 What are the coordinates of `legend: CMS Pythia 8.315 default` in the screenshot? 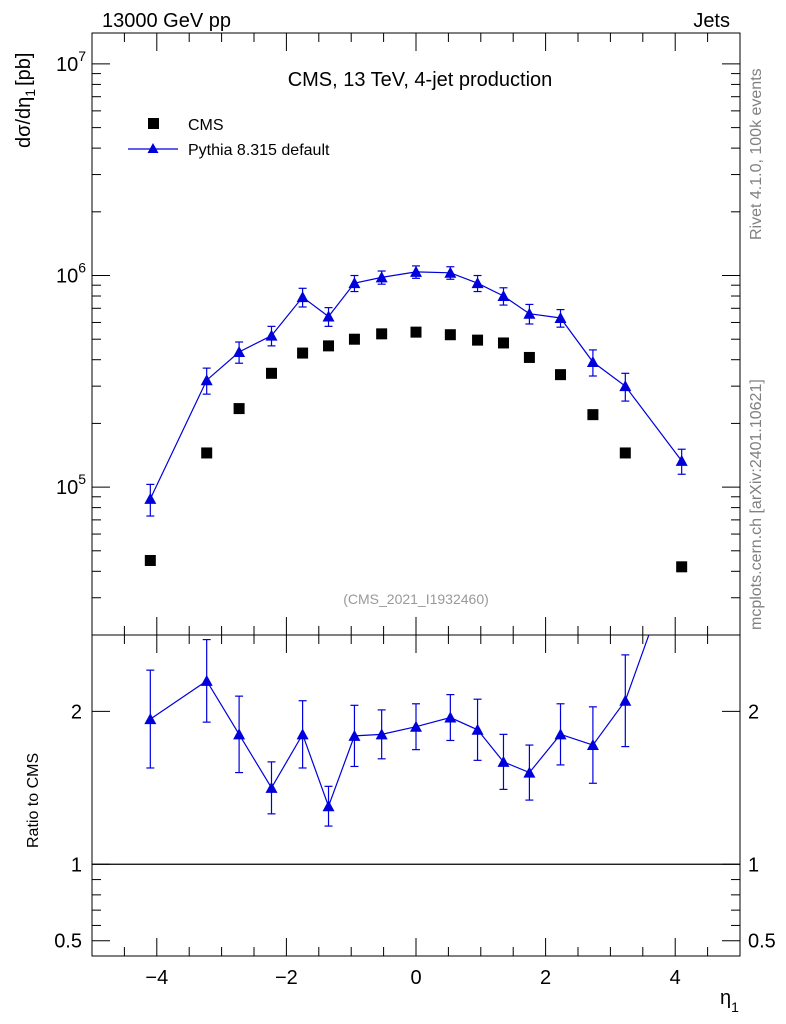 It's located at (229, 138).